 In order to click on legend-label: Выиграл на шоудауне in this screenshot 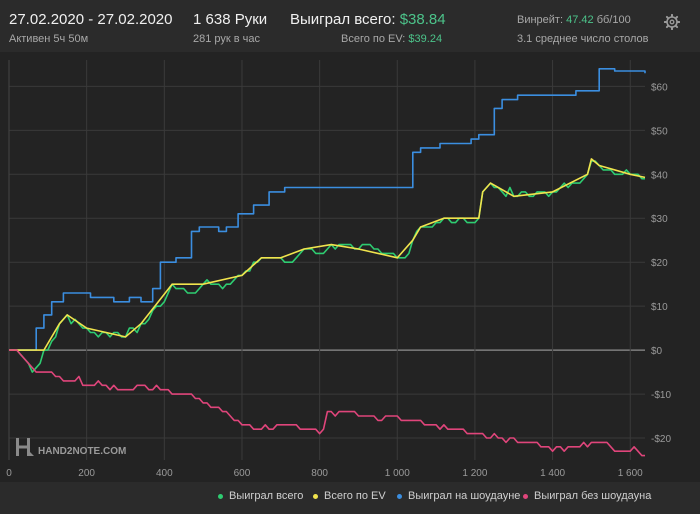, I will do `click(464, 496)`.